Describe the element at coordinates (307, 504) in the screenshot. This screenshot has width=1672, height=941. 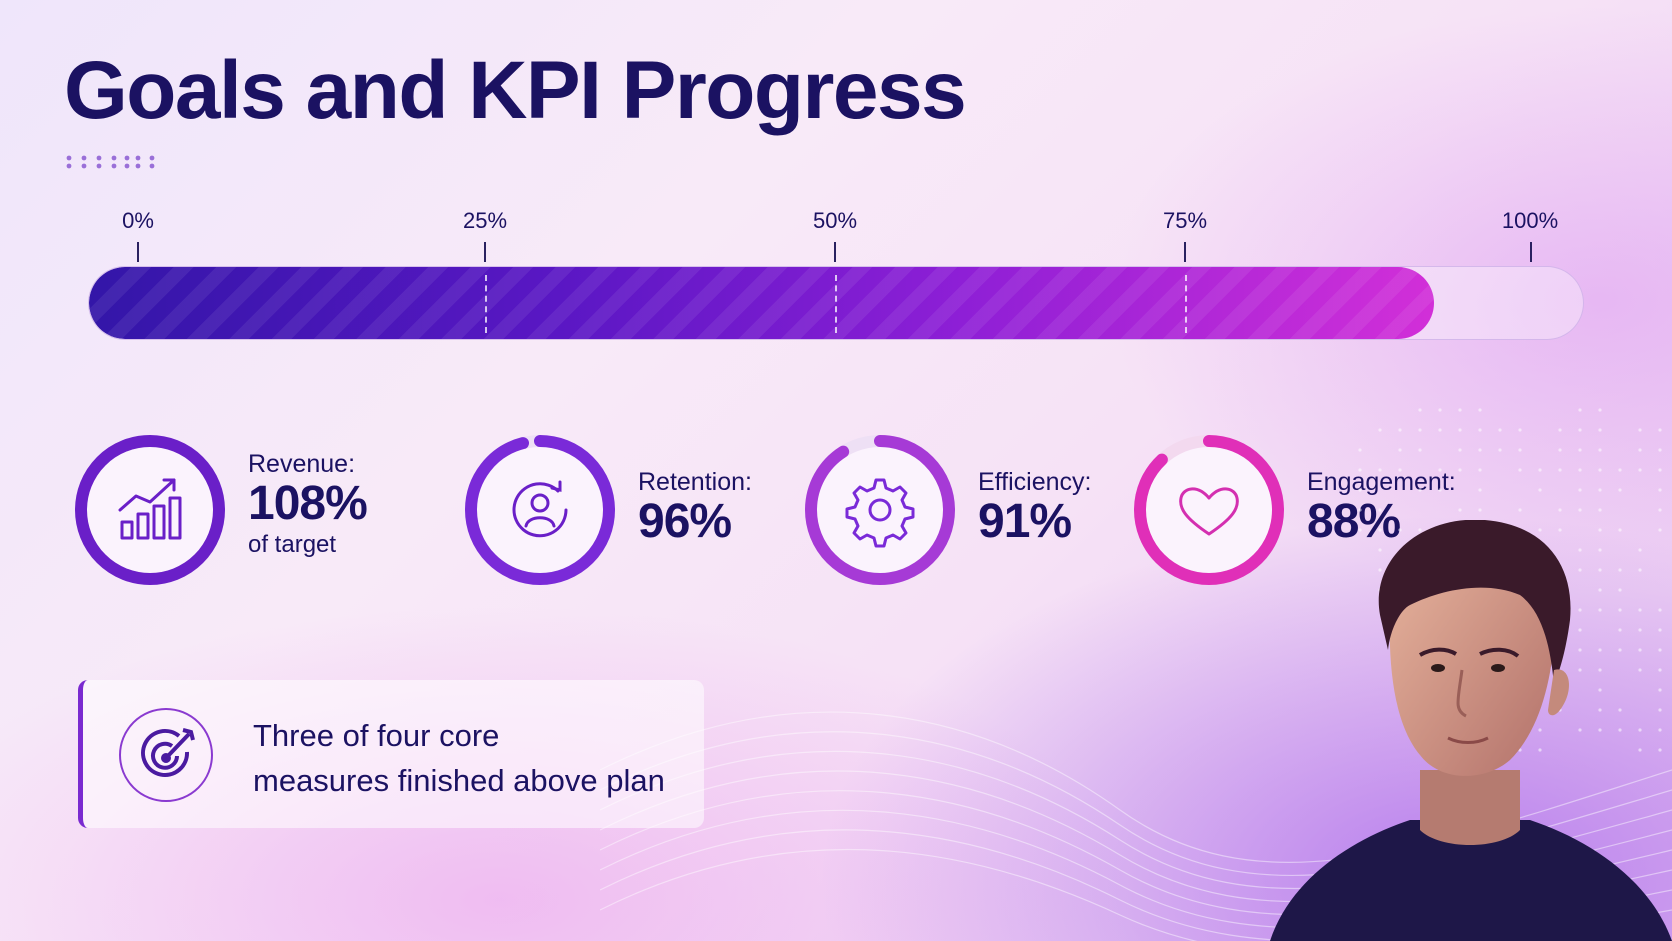
I see `kpi-value-revenue: 108%` at that location.